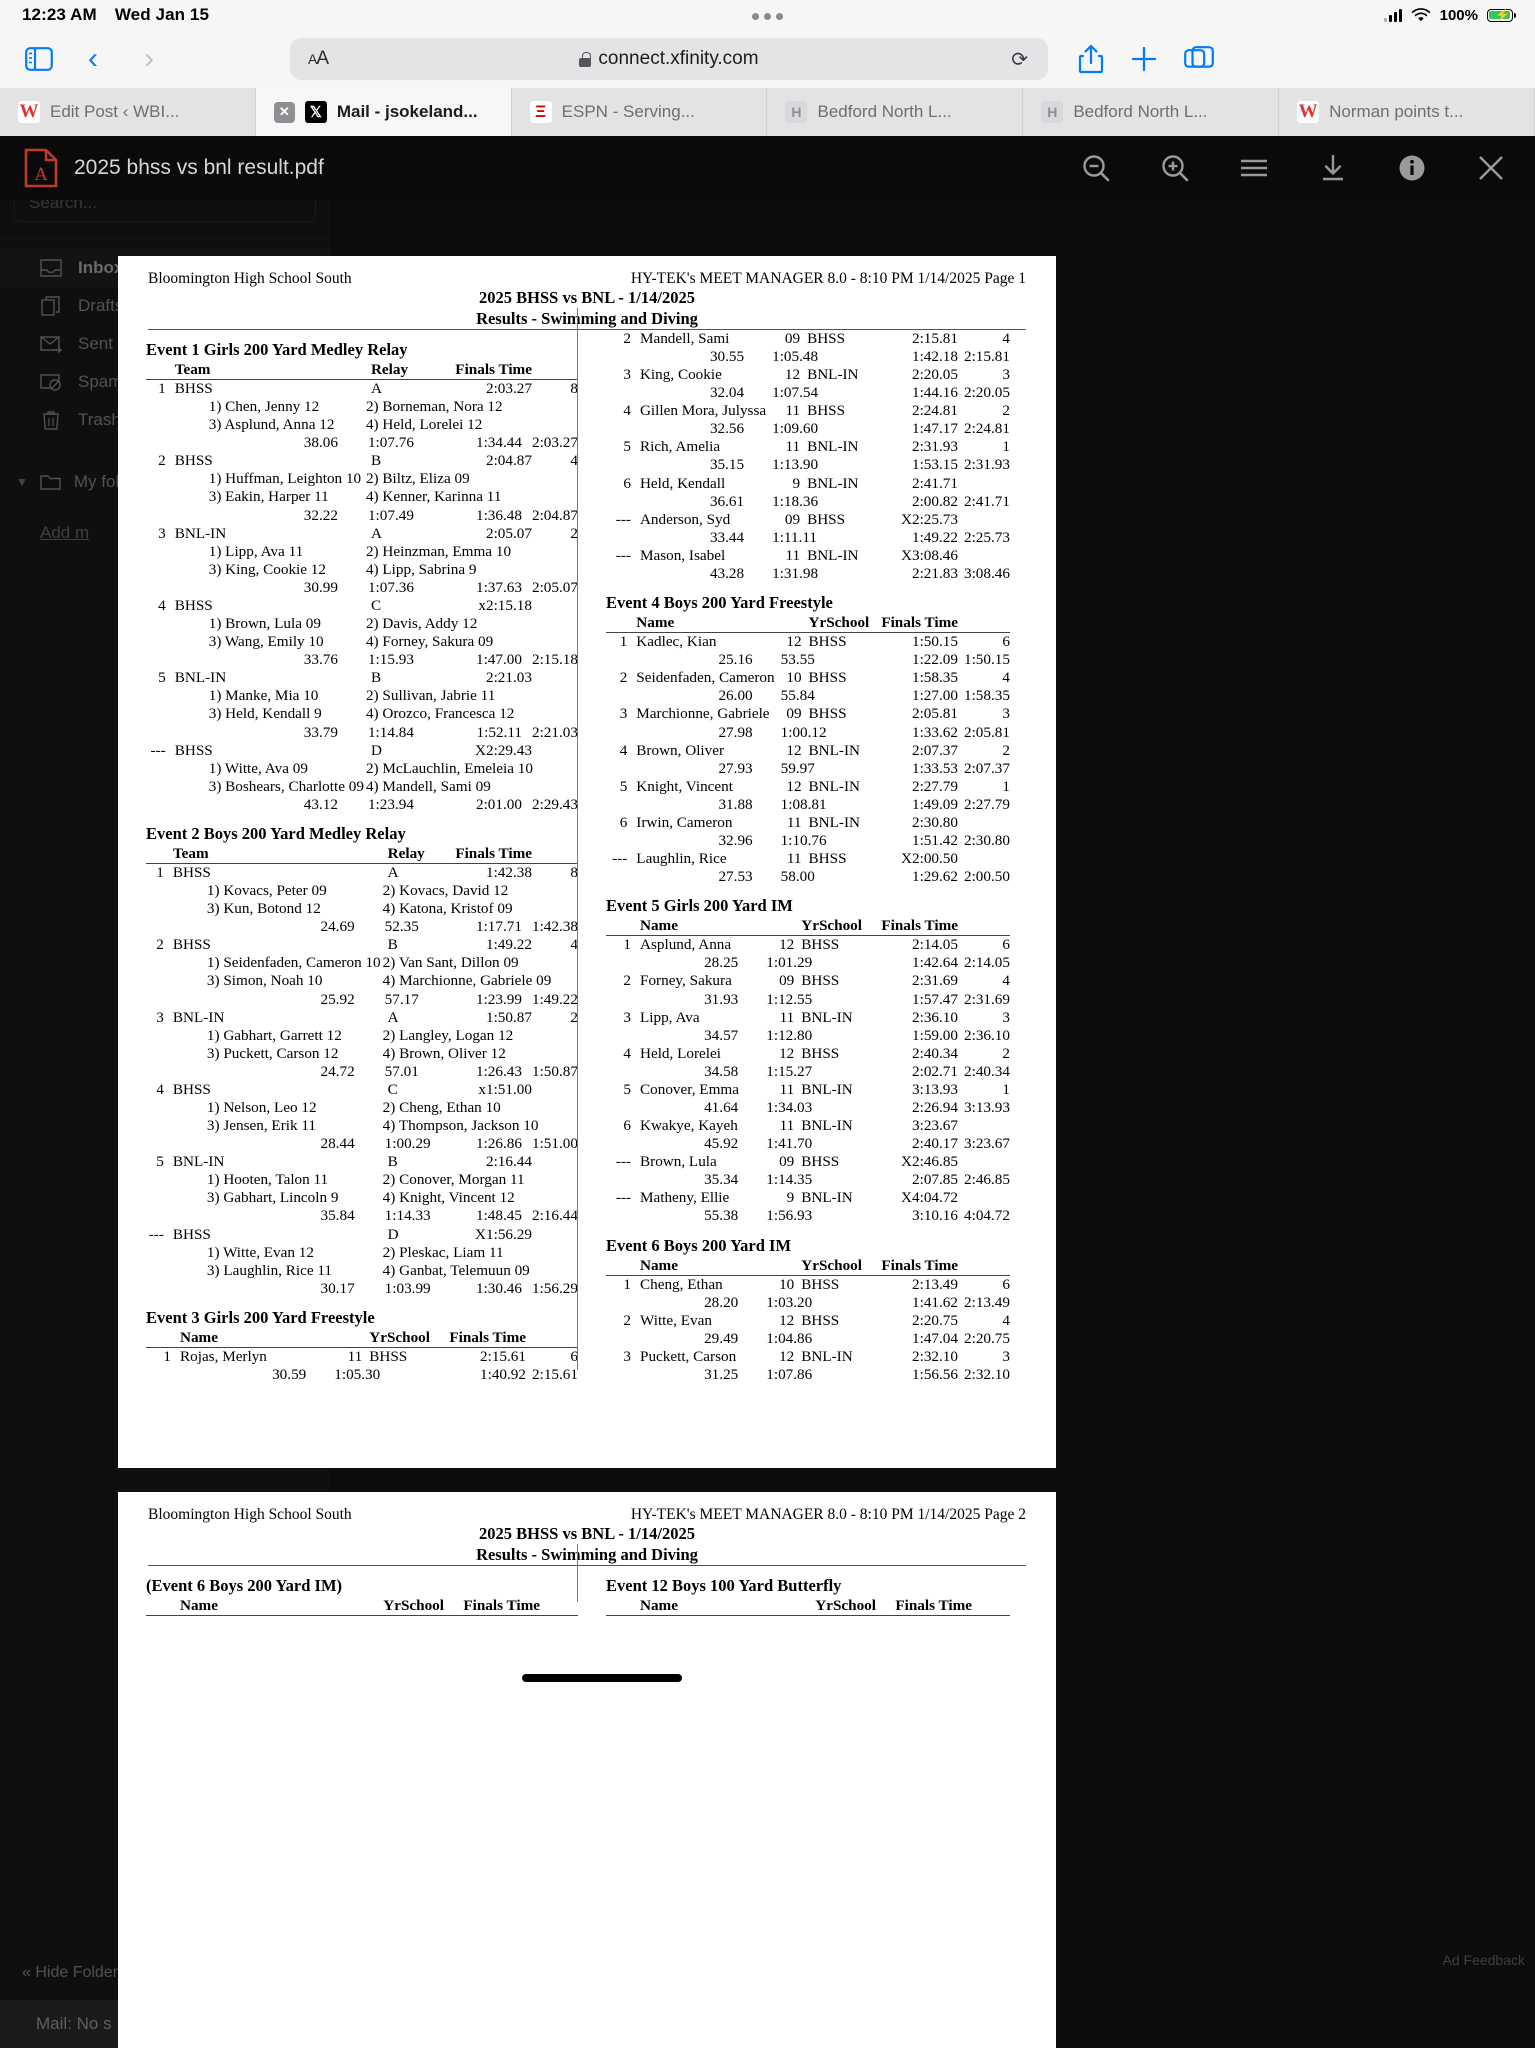 The width and height of the screenshot is (1535, 2048). What do you see at coordinates (857, 1107) in the screenshot?
I see `splits-row: 41.64 1:34.03 2:26.94 3:13.93` at bounding box center [857, 1107].